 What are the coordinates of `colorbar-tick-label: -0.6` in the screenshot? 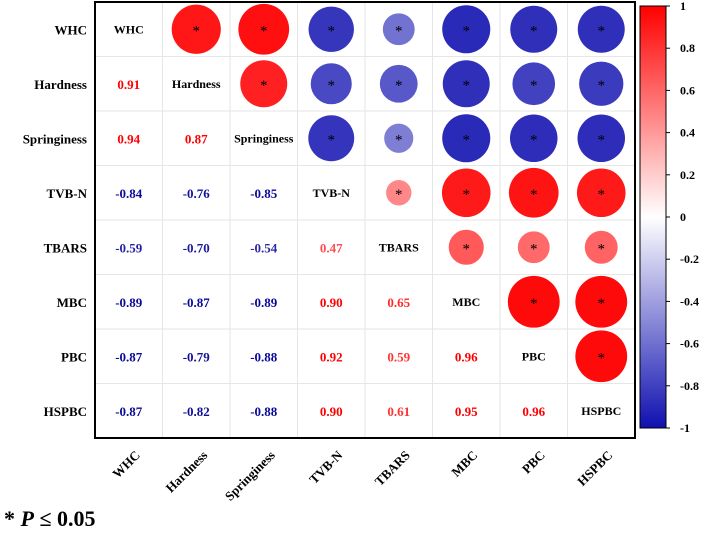 It's located at (689, 344).